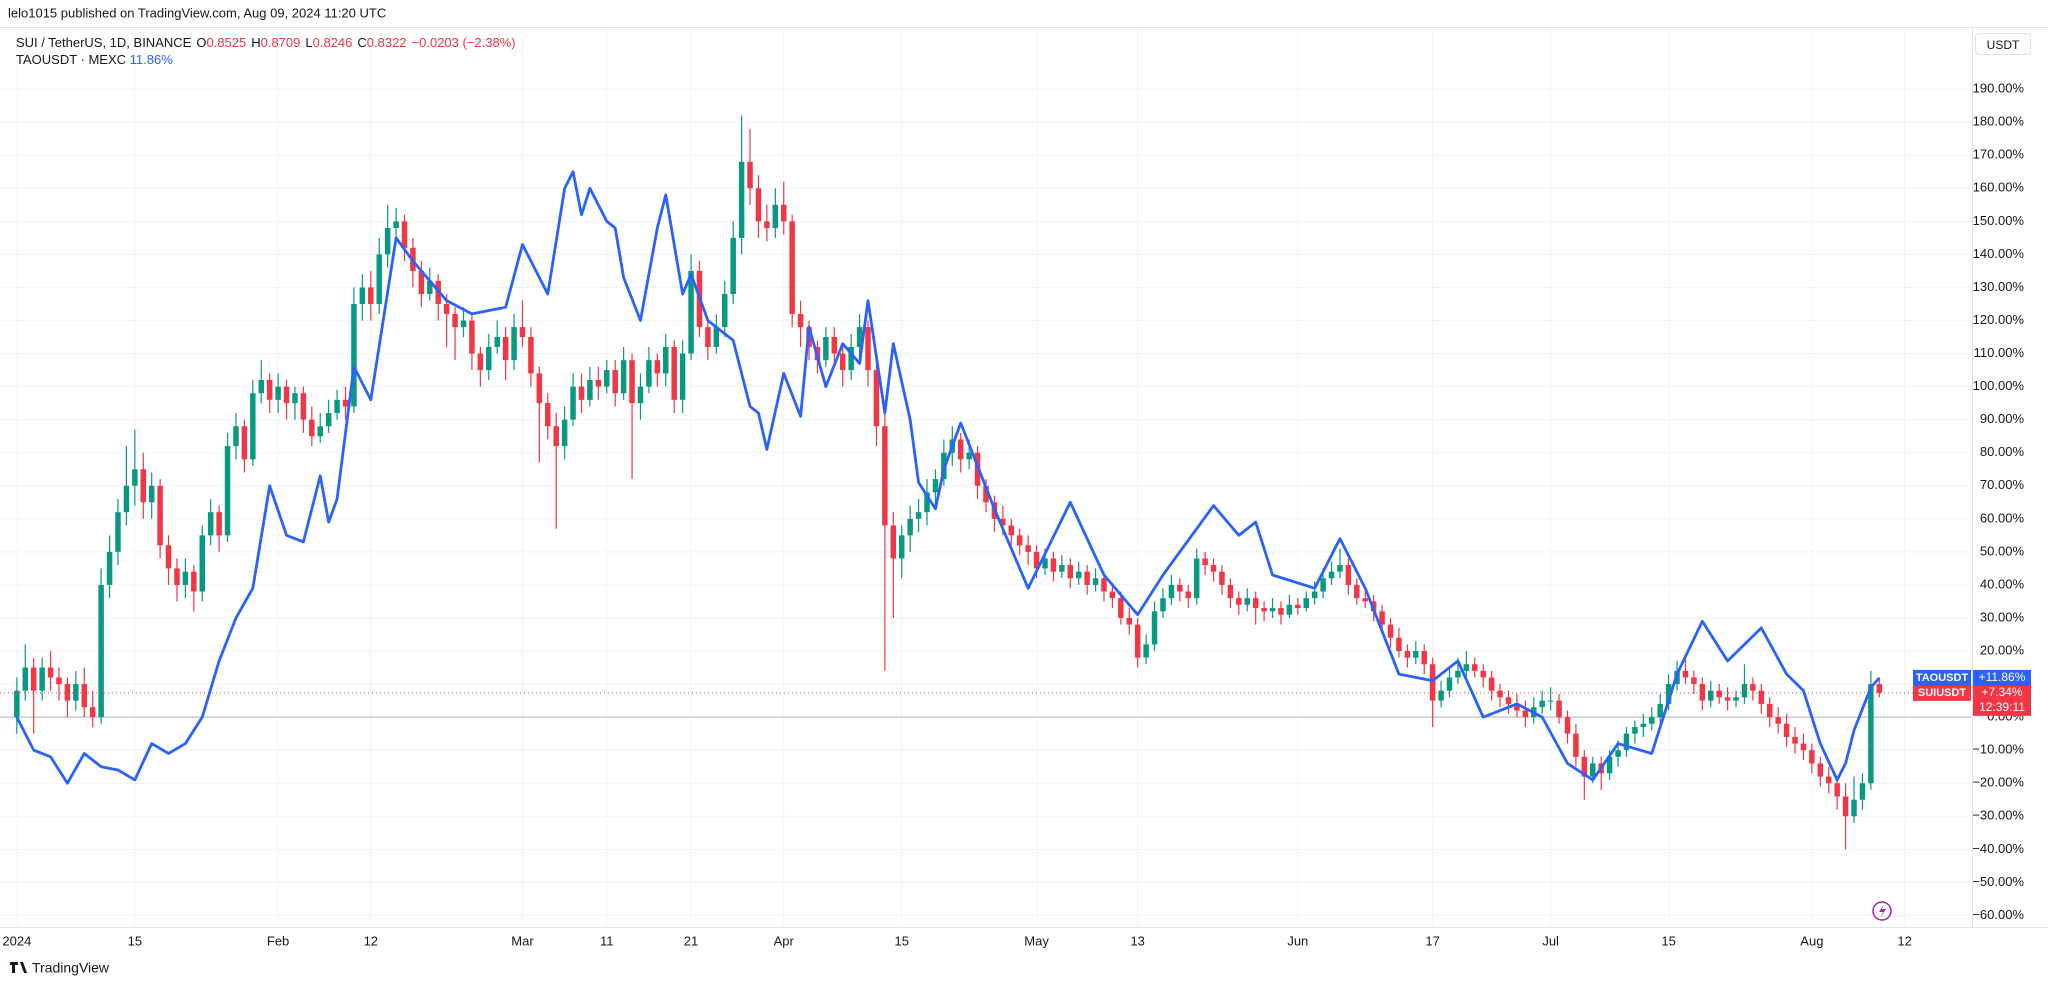 The image size is (2048, 988). Describe the element at coordinates (2002, 517) in the screenshot. I see `y-tick-label: 60.00%` at that location.